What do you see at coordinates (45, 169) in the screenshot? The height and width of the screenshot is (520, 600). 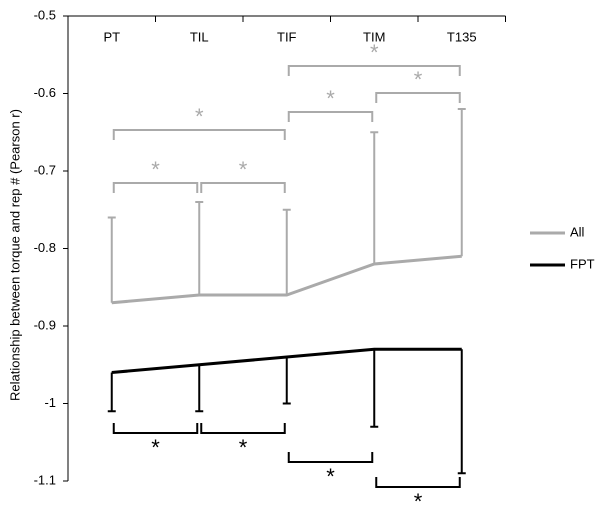 I see `y-tick-label: -0.7` at bounding box center [45, 169].